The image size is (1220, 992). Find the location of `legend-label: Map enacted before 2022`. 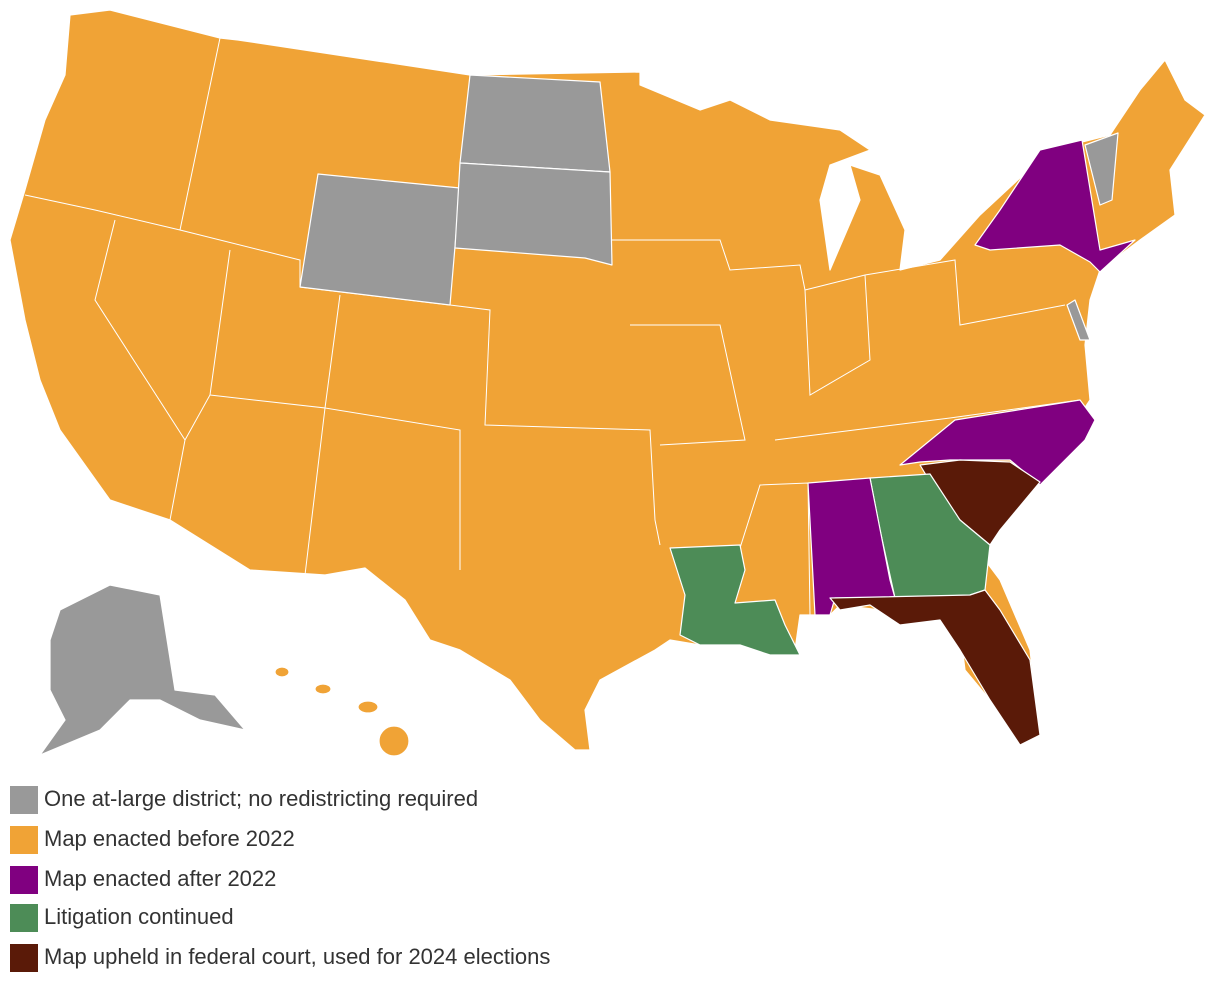

legend-label: Map enacted before 2022 is located at coordinates (169, 838).